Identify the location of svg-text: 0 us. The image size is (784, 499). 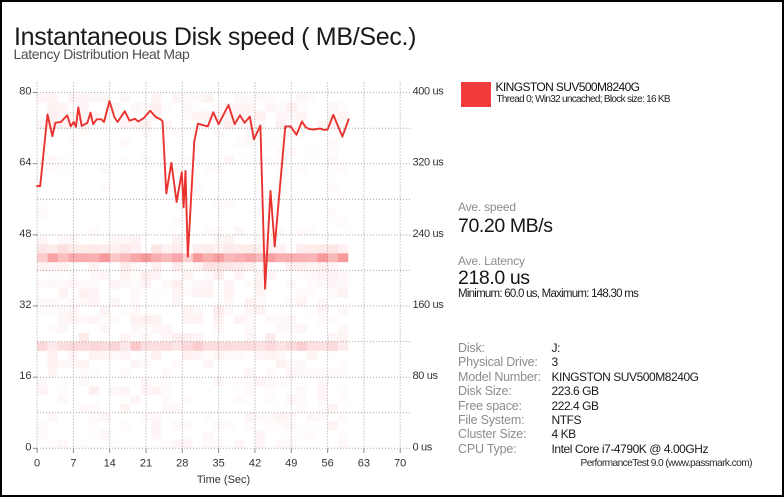
(423, 447).